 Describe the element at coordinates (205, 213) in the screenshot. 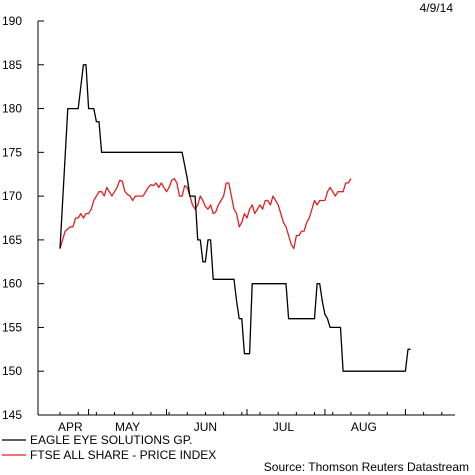

I see `series-line-ftse` at that location.